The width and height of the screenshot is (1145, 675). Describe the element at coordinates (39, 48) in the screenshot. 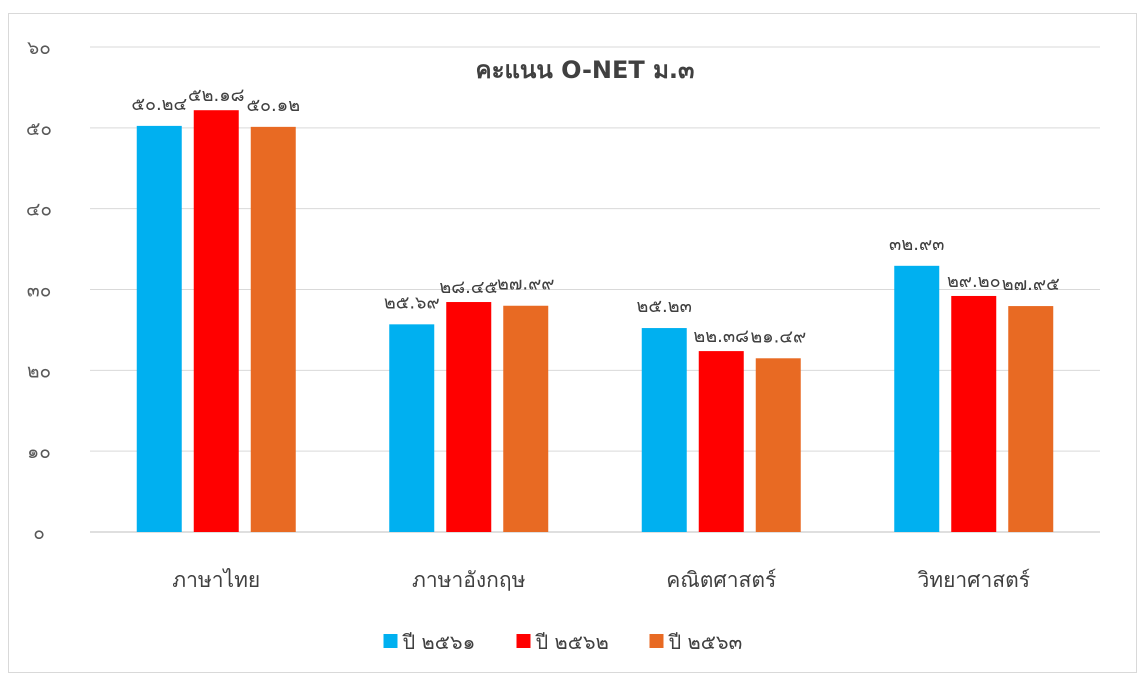

I see `y-tick-label: ๖๐` at that location.